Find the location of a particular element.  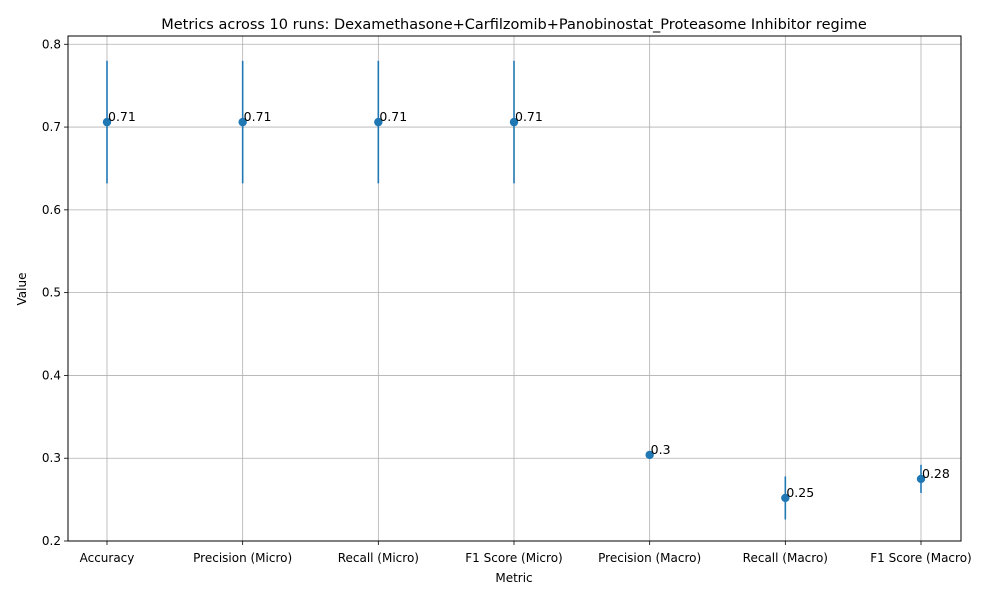

y-tick-label: 0.7 is located at coordinates (51, 127).